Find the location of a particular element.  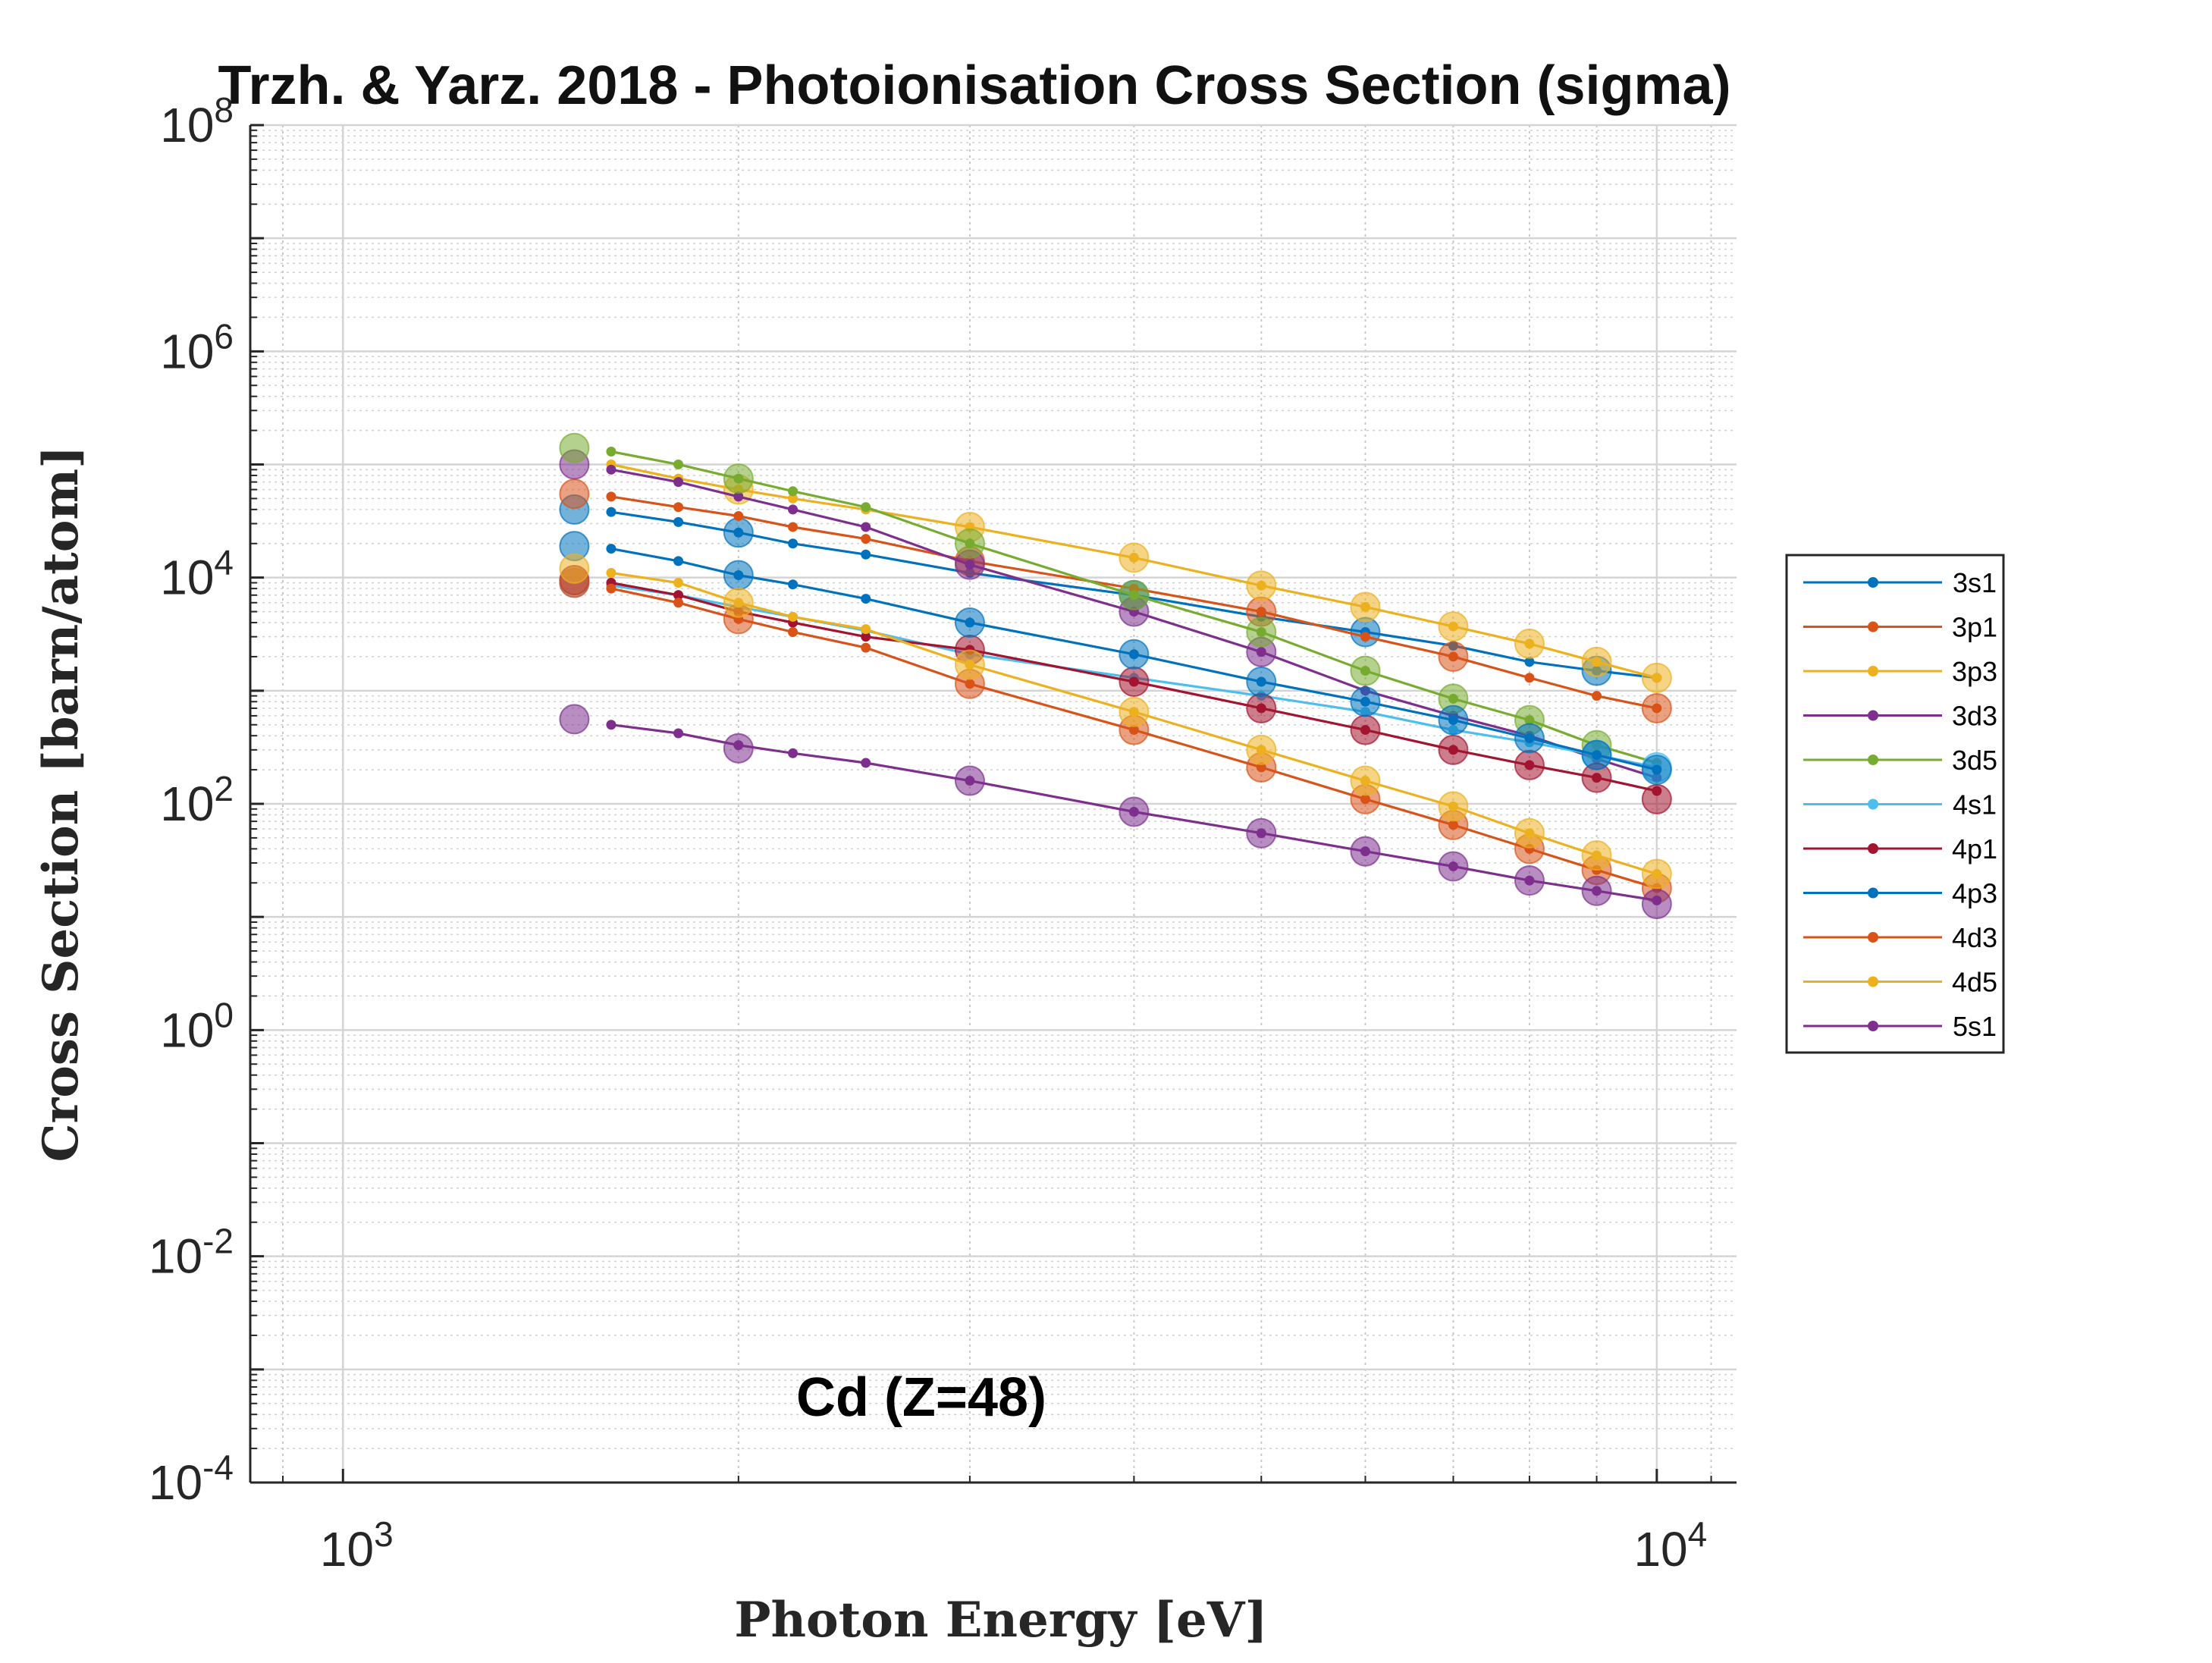

data-point-3d3 is located at coordinates (611, 469).